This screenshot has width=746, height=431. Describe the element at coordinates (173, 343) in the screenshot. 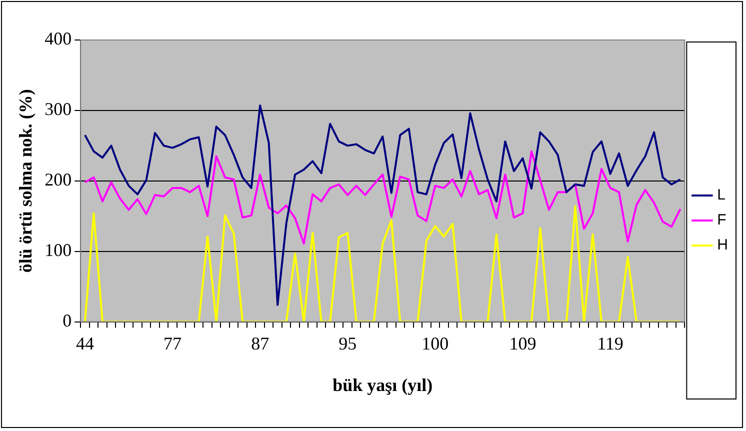

I see `x-tick-label: 77` at that location.